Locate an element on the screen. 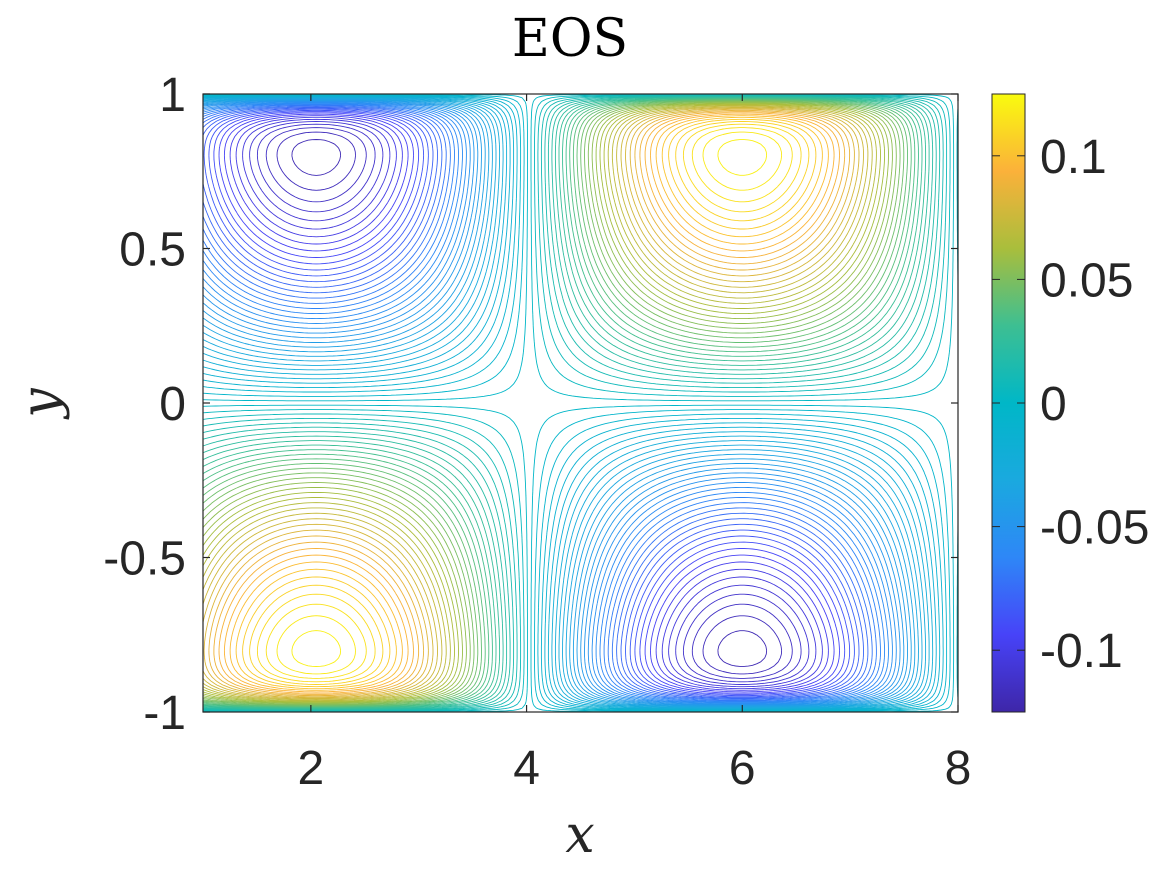 This screenshot has width=1167, height=875. x-tick-label: 8 is located at coordinates (958, 768).